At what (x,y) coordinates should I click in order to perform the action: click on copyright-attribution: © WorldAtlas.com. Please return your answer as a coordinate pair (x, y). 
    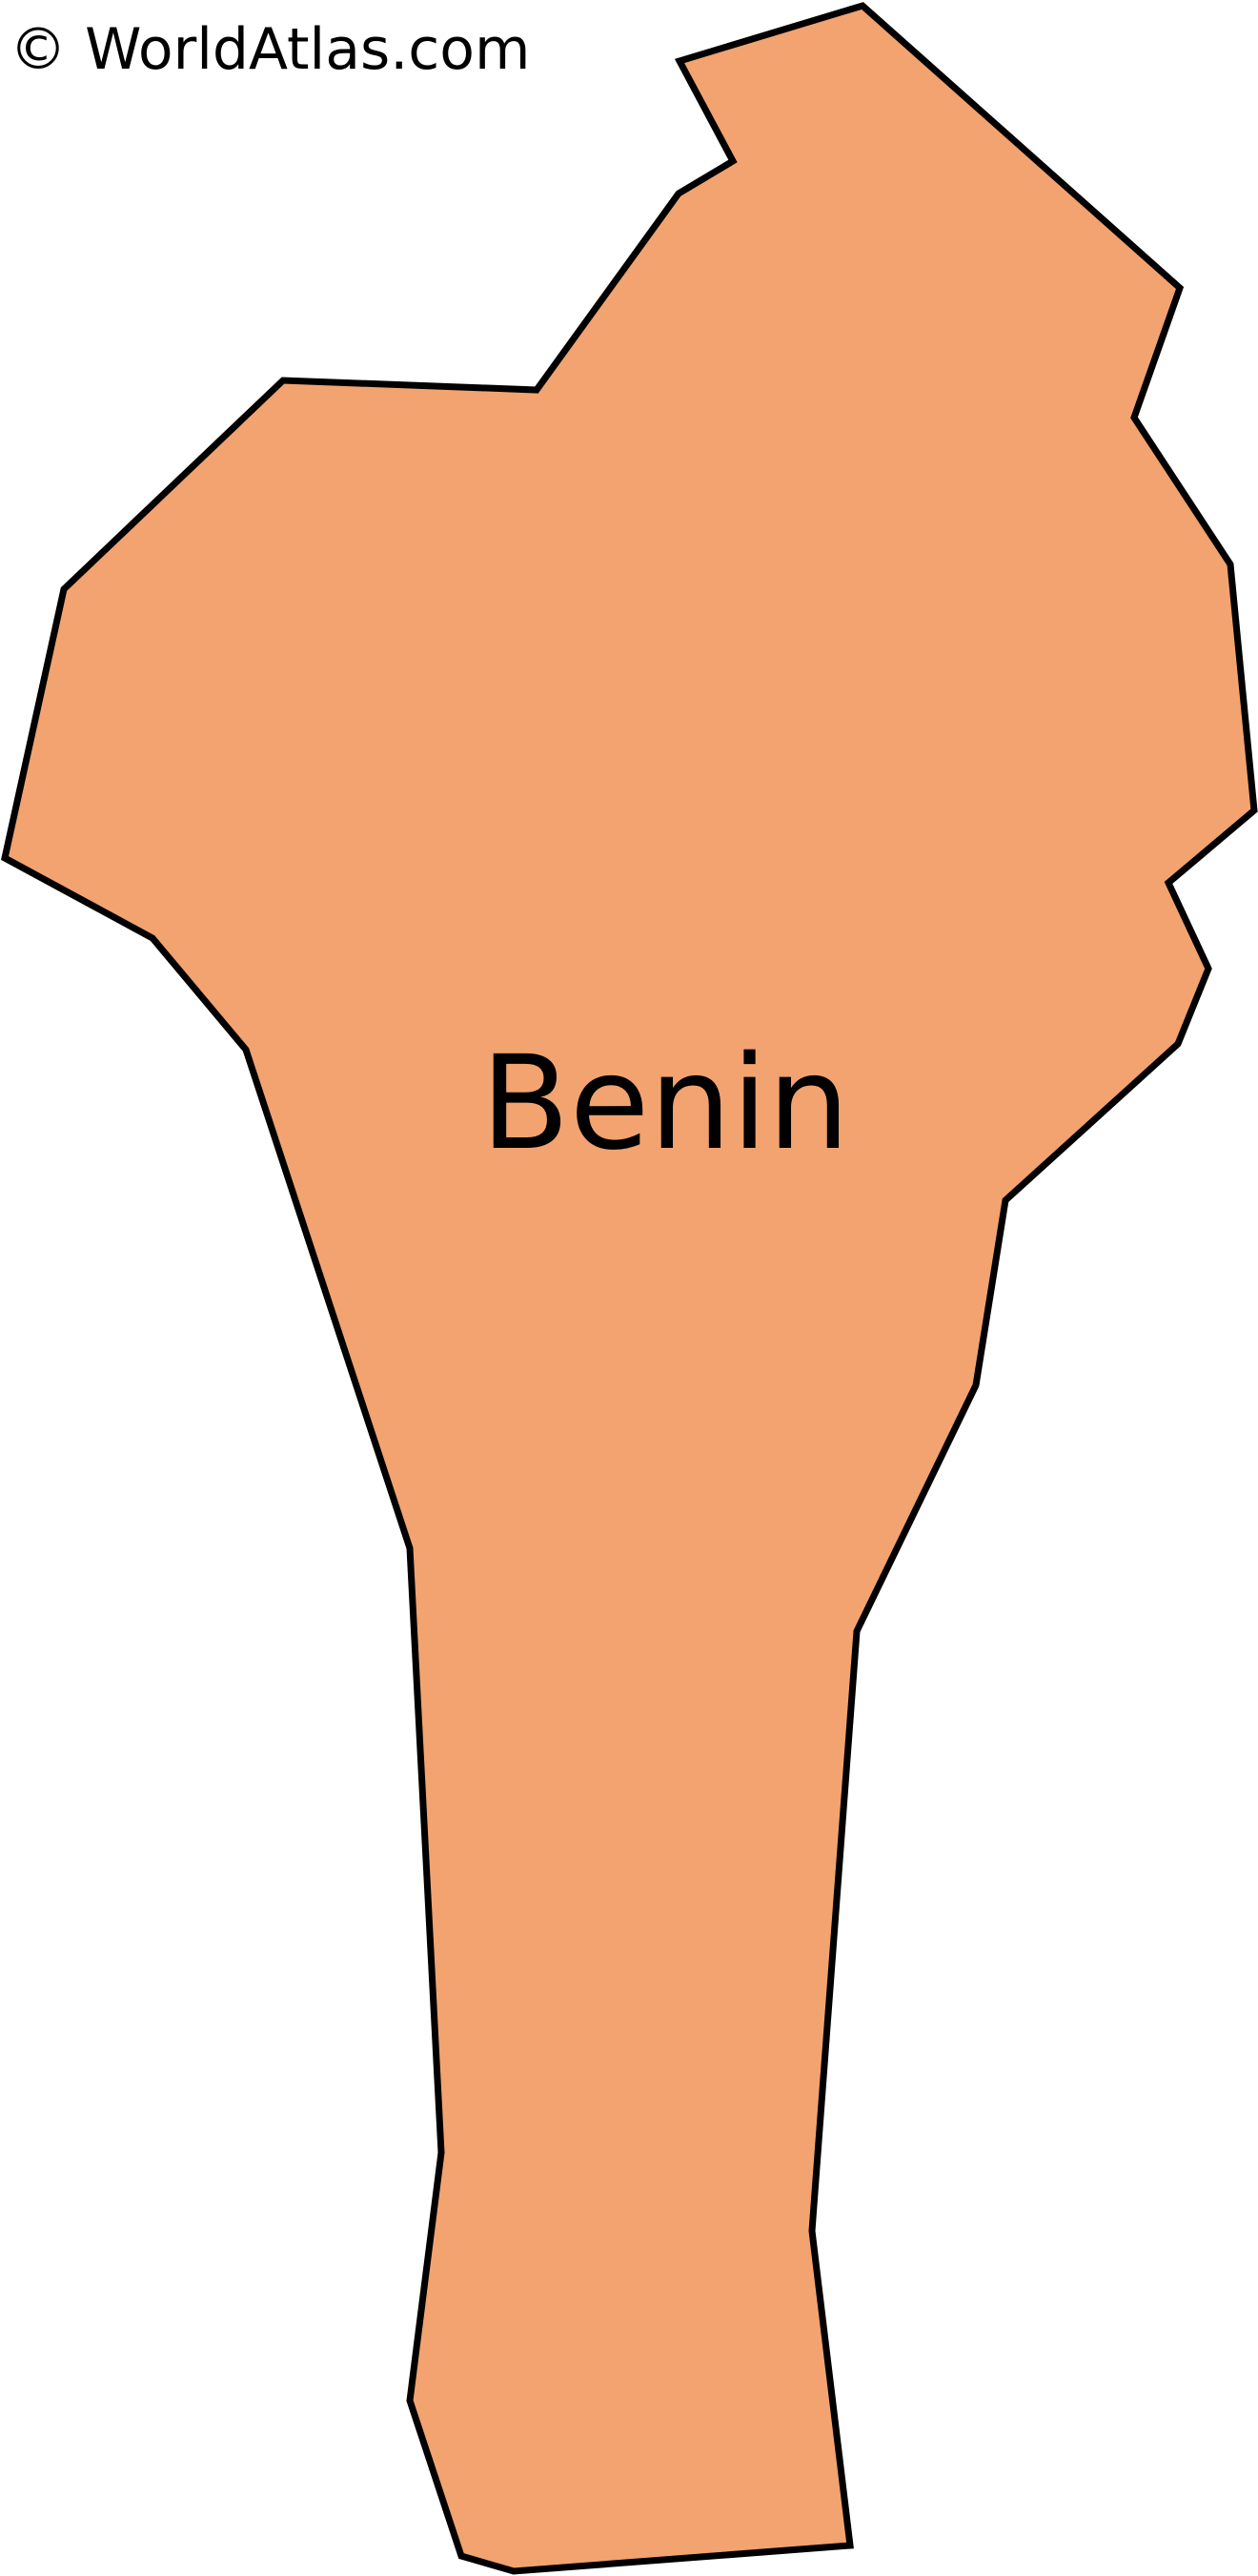
    Looking at the image, I should click on (270, 50).